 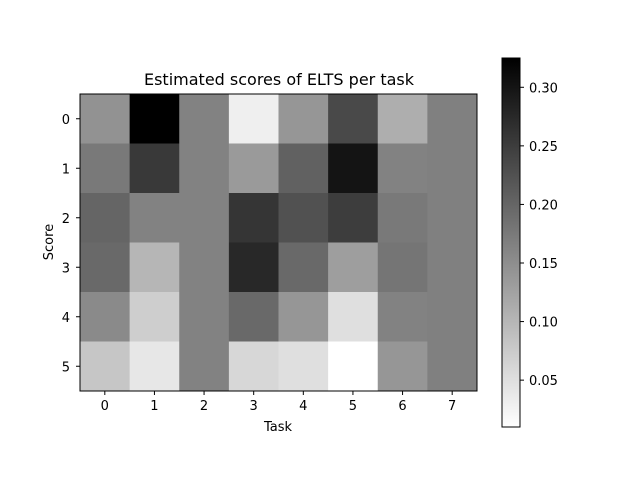 What do you see at coordinates (105, 406) in the screenshot?
I see `x-tick-label: 0` at bounding box center [105, 406].